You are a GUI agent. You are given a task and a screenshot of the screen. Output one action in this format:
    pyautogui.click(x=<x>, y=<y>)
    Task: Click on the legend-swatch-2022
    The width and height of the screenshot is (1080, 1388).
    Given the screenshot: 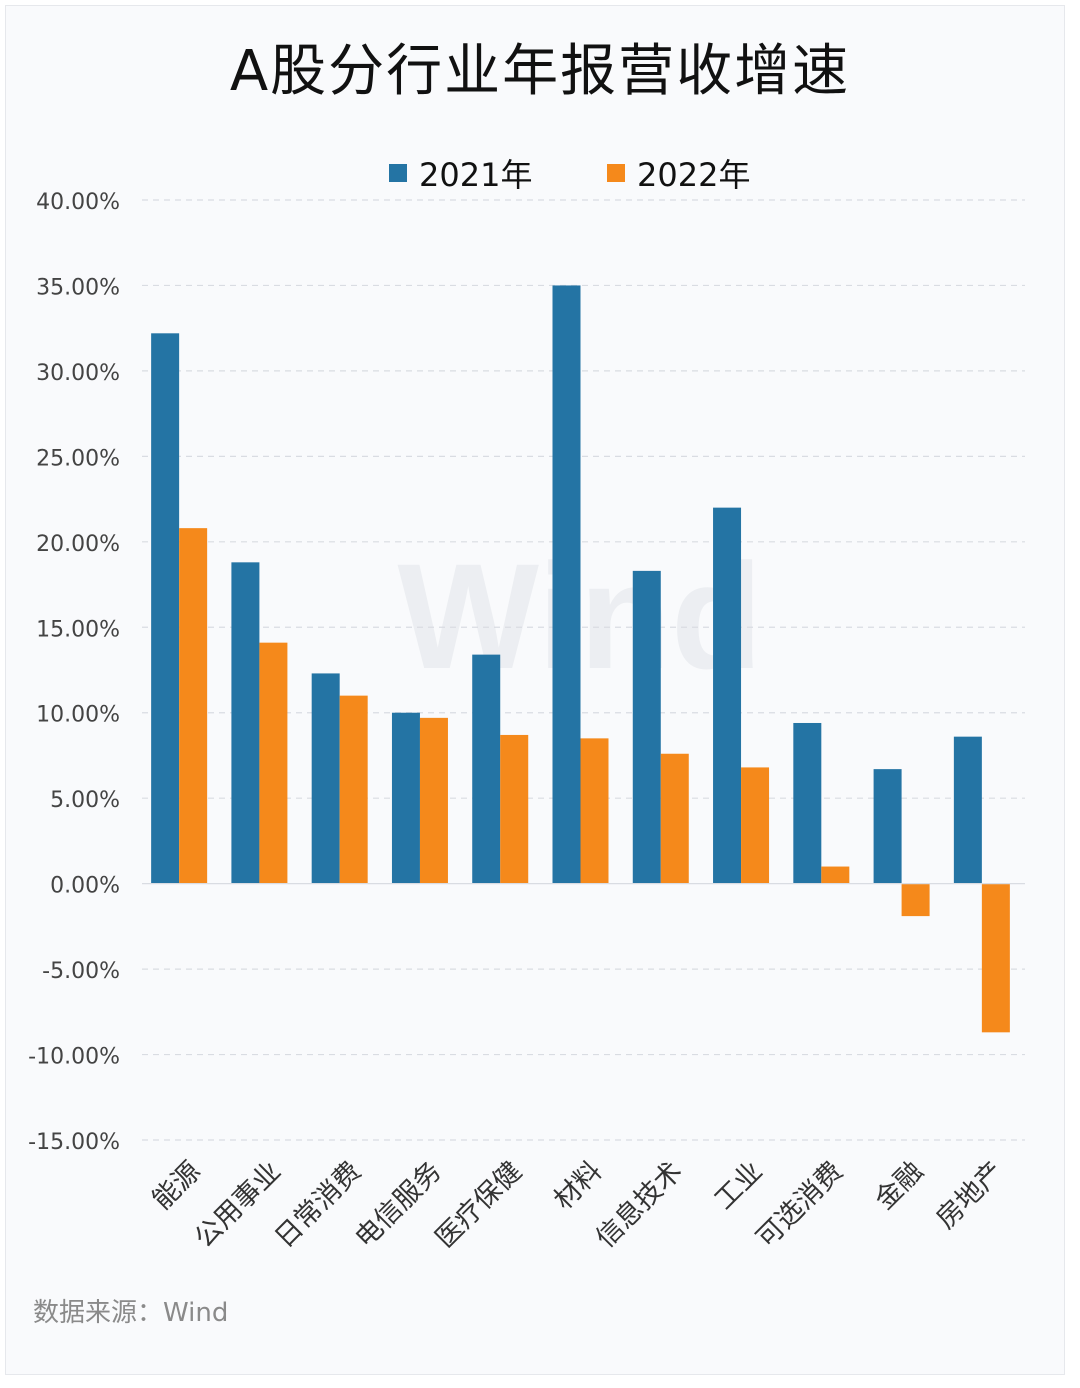 What is the action you would take?
    pyautogui.click(x=616, y=173)
    